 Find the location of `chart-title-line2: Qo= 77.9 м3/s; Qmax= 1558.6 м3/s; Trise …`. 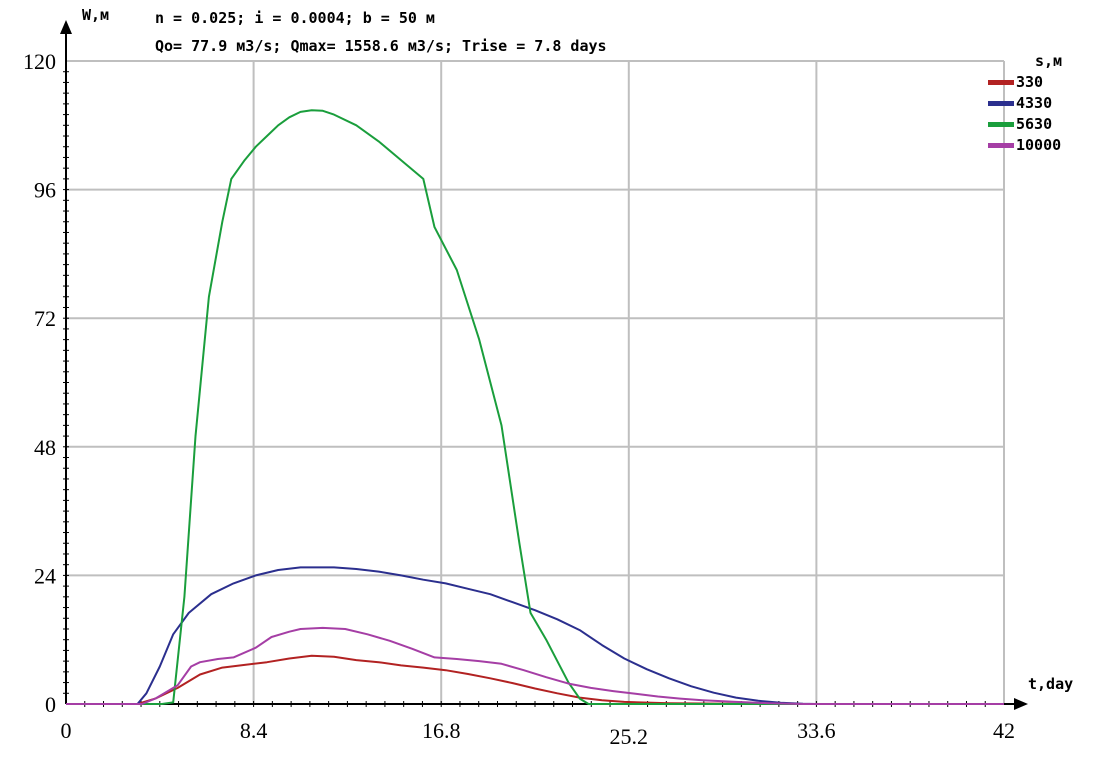

chart-title-line2: Qo= 77.9 м3/s; Qmax= 1558.6 м3/s; Trise … is located at coordinates (381, 46).